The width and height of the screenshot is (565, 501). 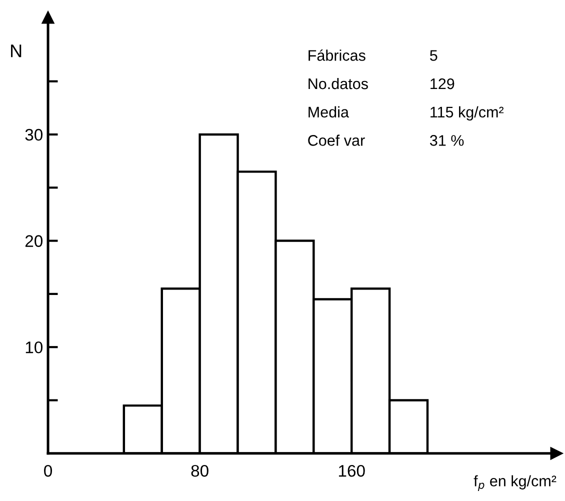 I want to click on y-tick-label: 20, so click(x=34, y=241).